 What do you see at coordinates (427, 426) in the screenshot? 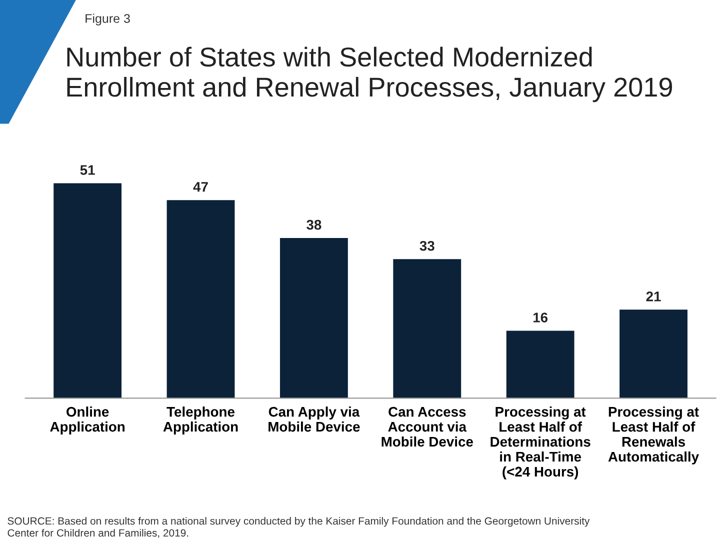
I see `x-tick-label: Can Access Account via Mobile Device` at bounding box center [427, 426].